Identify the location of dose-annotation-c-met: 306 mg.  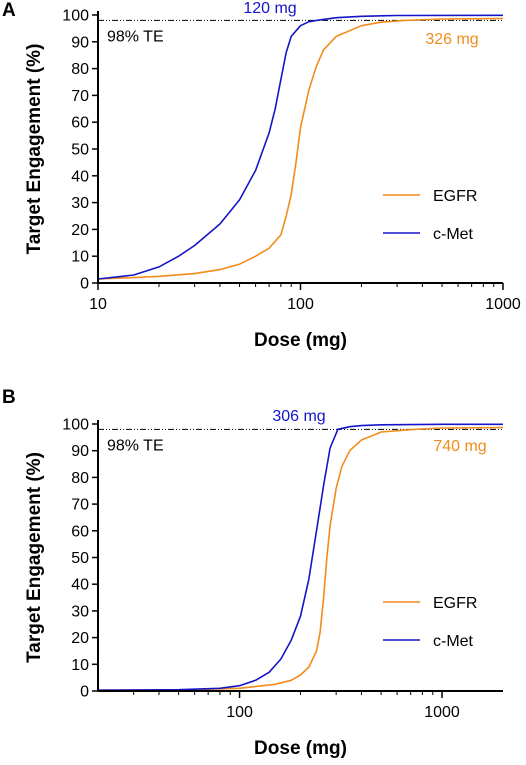
(298, 416).